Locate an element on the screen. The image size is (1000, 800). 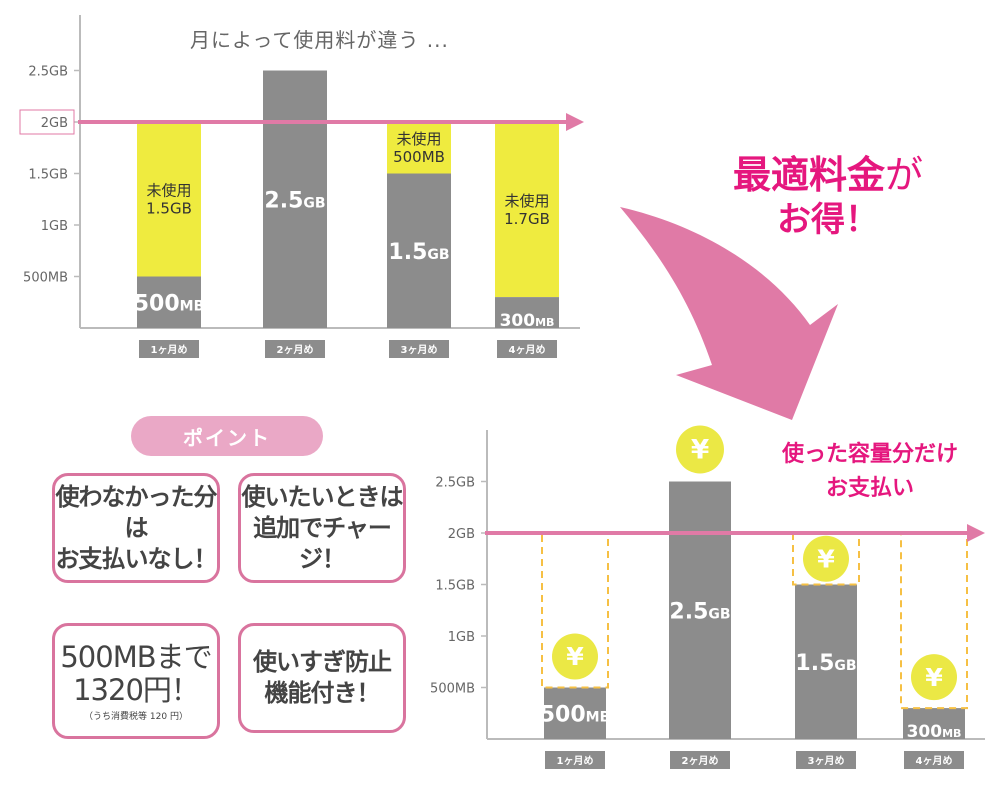
point-box-3: 500MBまで 1320円！ （うち消費税等 120 円） is located at coordinates (136, 681).